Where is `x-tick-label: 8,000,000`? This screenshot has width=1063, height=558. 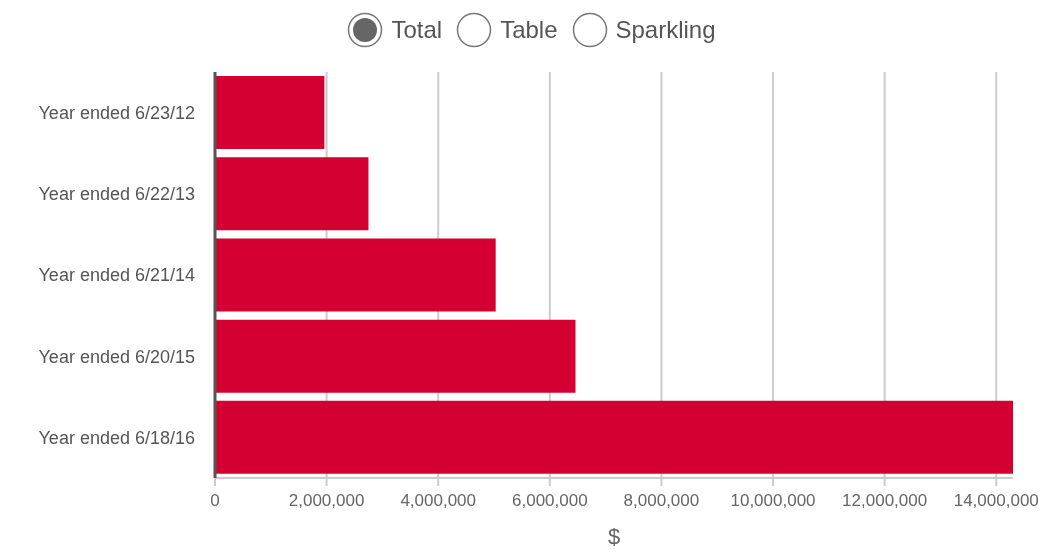
x-tick-label: 8,000,000 is located at coordinates (661, 500).